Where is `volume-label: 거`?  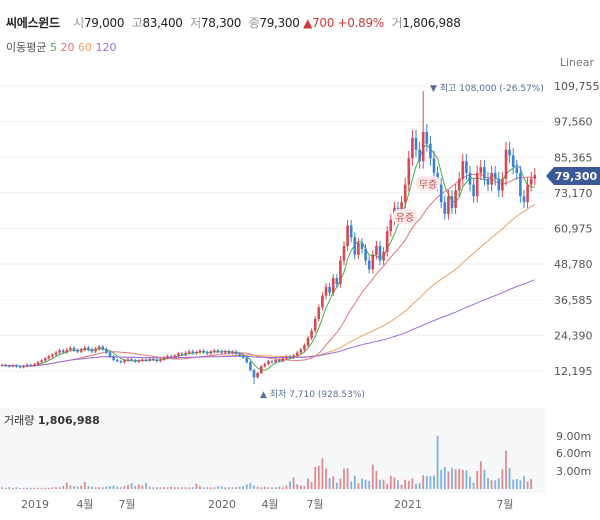 volume-label: 거 is located at coordinates (397, 23).